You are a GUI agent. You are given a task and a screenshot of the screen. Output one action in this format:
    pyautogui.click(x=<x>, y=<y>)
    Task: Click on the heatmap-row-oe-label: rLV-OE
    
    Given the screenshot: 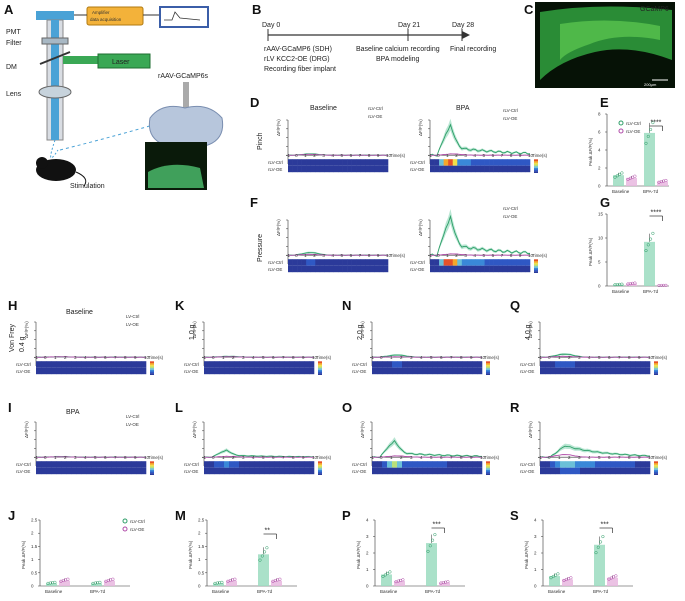 What is the action you would take?
    pyautogui.click(x=23, y=371)
    